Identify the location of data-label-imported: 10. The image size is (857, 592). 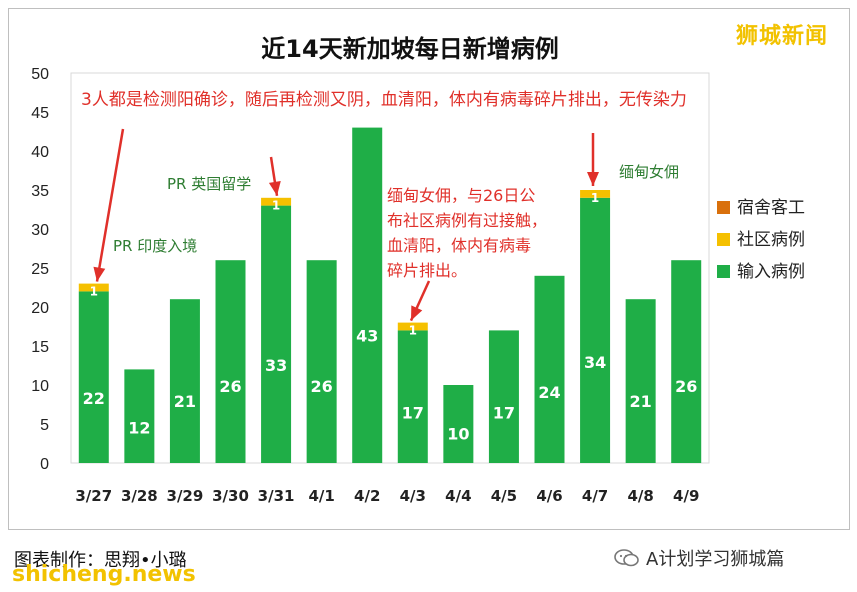
(458, 433).